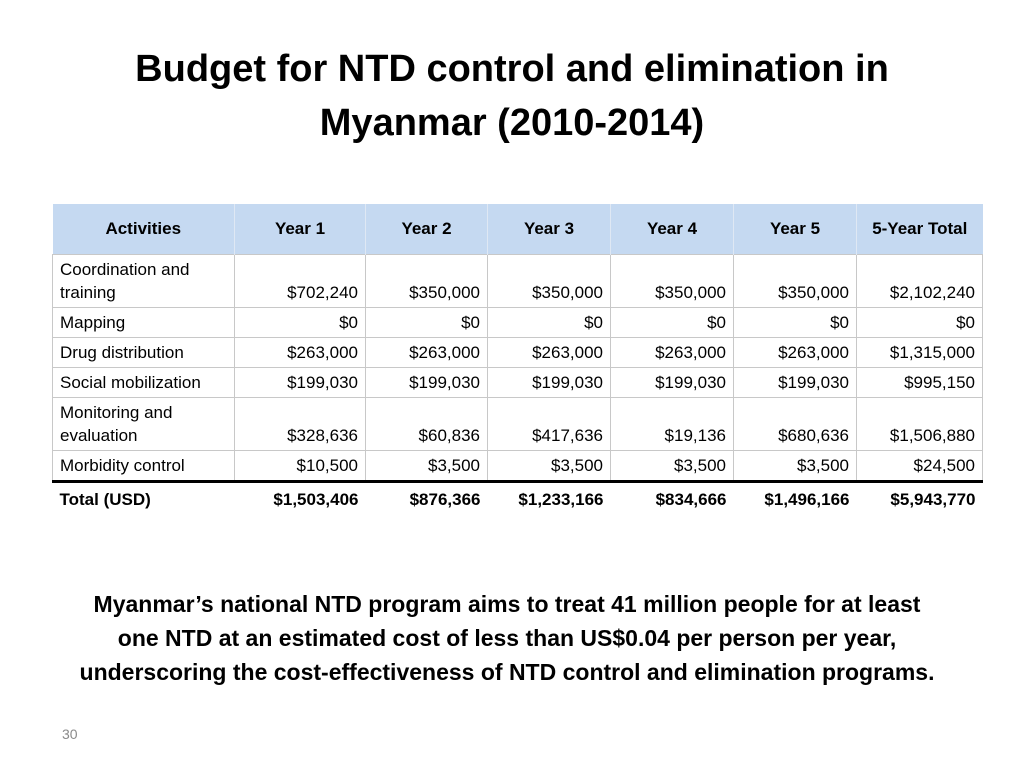 The image size is (1024, 768). I want to click on cell-total: $2,102,240, so click(919, 281).